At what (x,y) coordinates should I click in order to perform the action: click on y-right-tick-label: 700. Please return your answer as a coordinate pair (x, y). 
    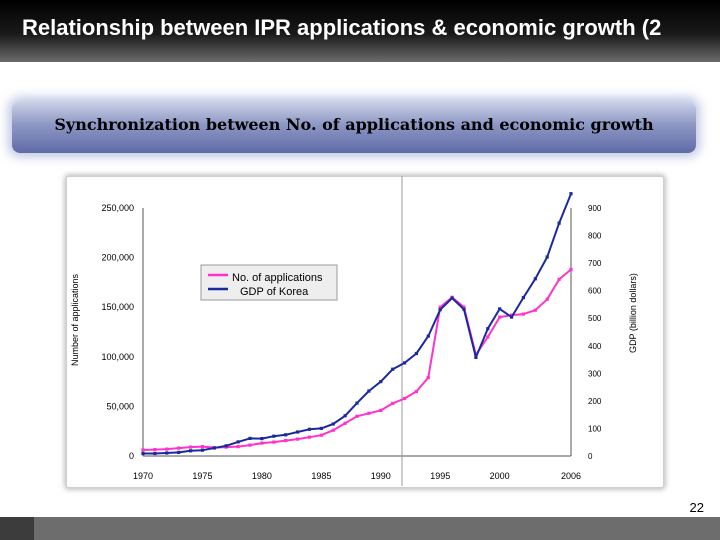
    Looking at the image, I should click on (595, 263).